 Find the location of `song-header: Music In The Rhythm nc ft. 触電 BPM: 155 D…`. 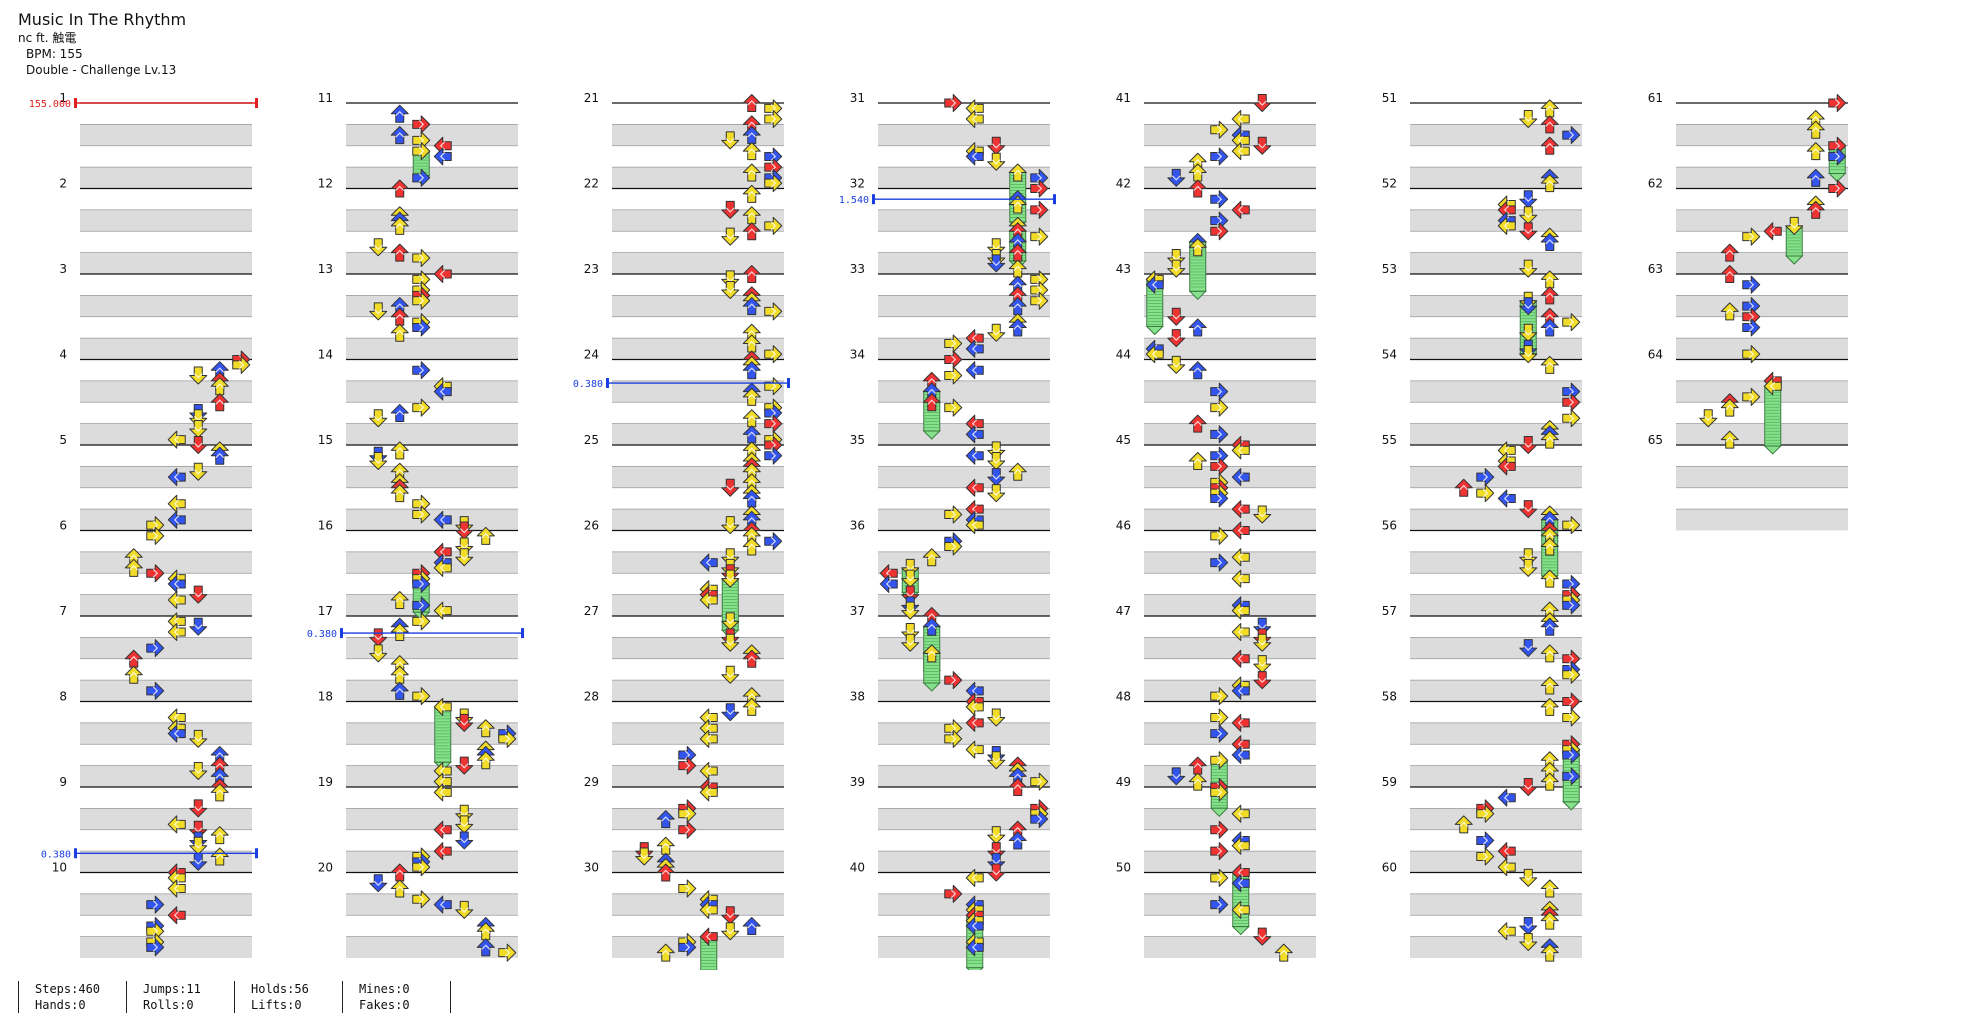

song-header: Music In The Rhythm nc ft. 触電 BPM: 155 D… is located at coordinates (102, 44).